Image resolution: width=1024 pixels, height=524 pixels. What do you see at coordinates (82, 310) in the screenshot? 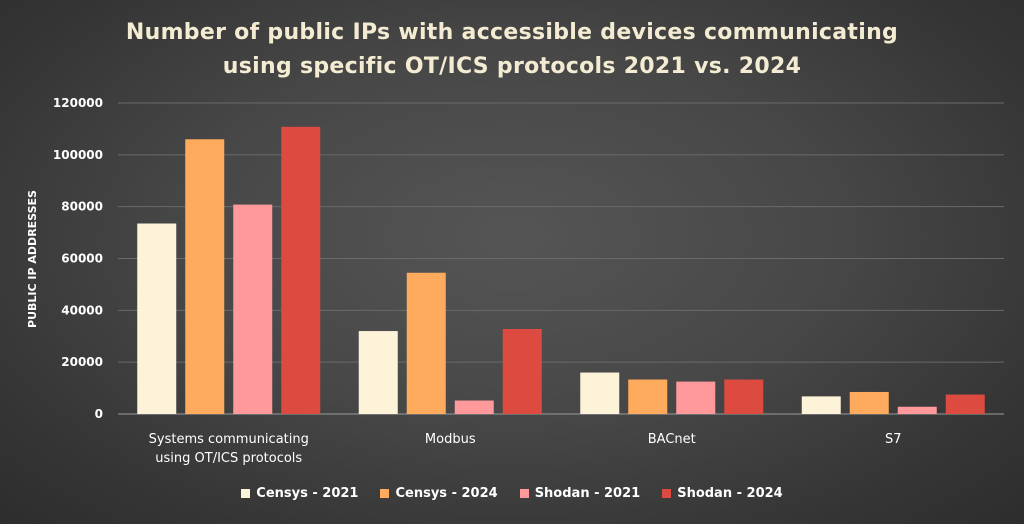
I see `y-tick-label: 40000` at bounding box center [82, 310].